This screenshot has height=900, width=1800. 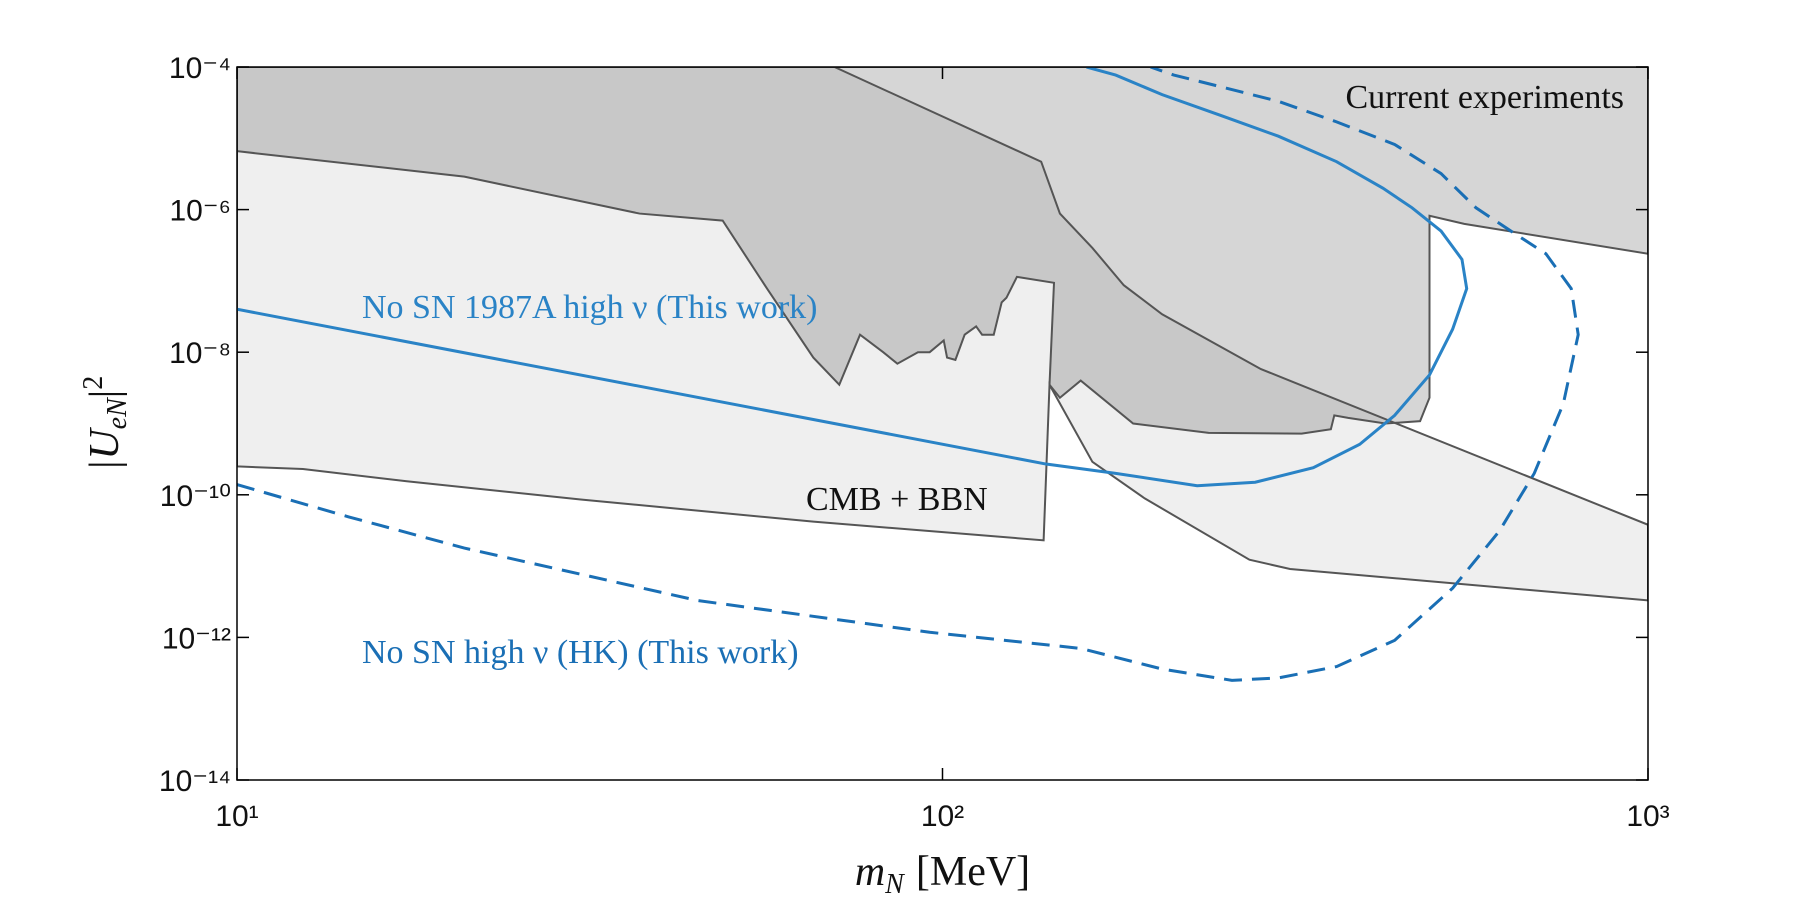 What do you see at coordinates (870, 872) in the screenshot?
I see `x-label-symbol: m` at bounding box center [870, 872].